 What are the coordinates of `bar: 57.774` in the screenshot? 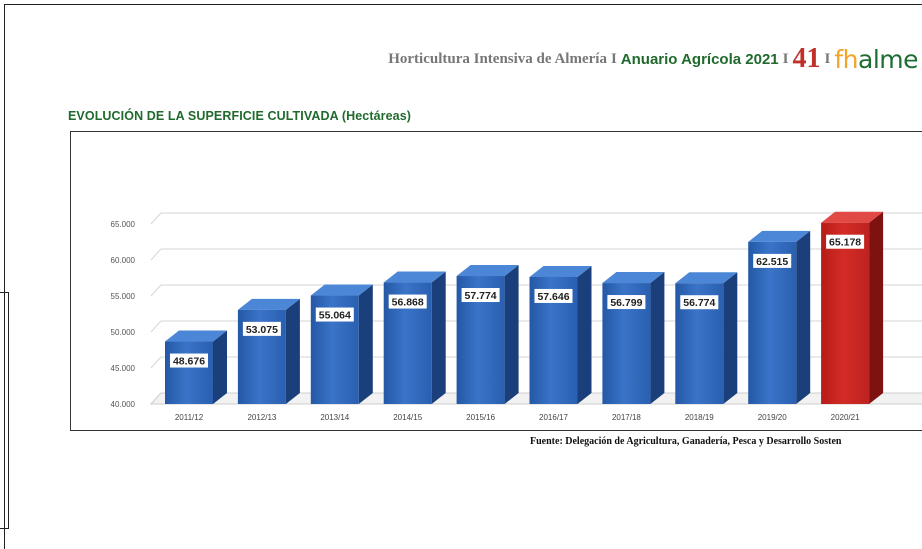 It's located at (487, 334).